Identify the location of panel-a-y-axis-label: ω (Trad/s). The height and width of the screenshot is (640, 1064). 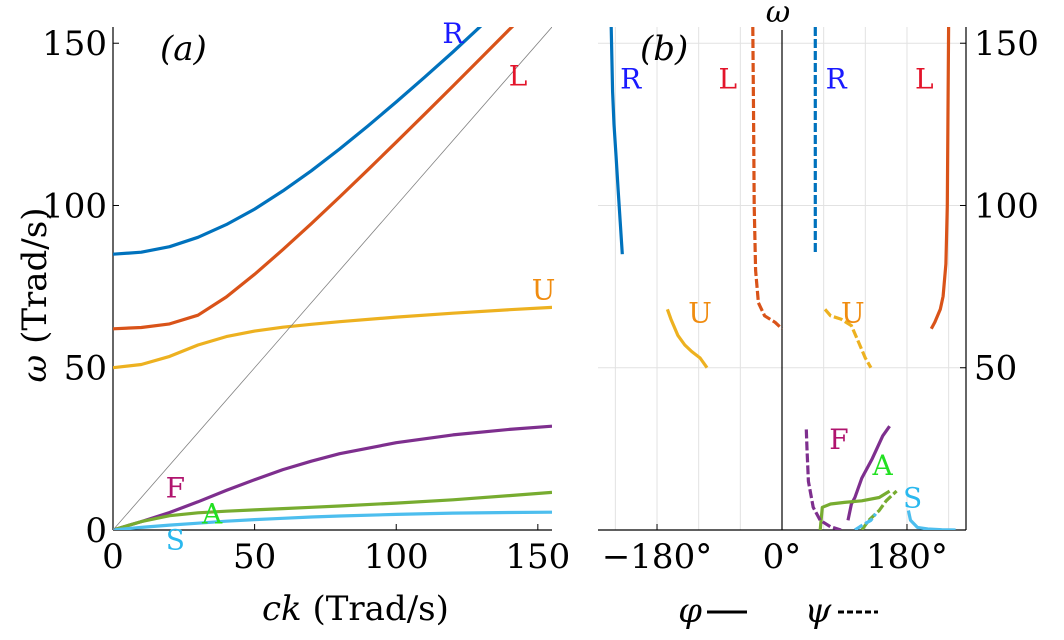
(35, 295).